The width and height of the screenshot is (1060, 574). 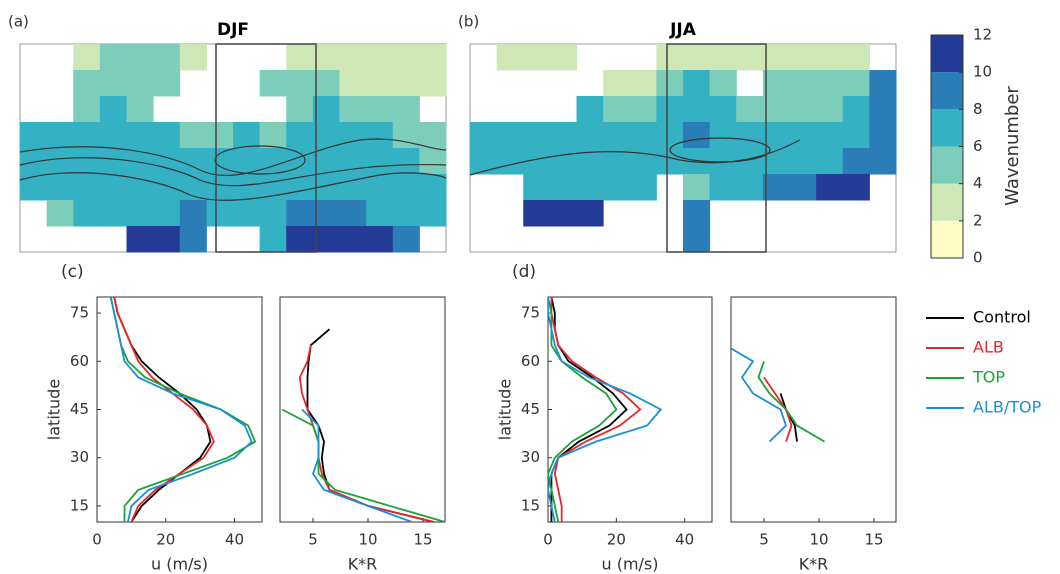 What do you see at coordinates (684, 540) in the screenshot?
I see `x-tick-label: 40` at bounding box center [684, 540].